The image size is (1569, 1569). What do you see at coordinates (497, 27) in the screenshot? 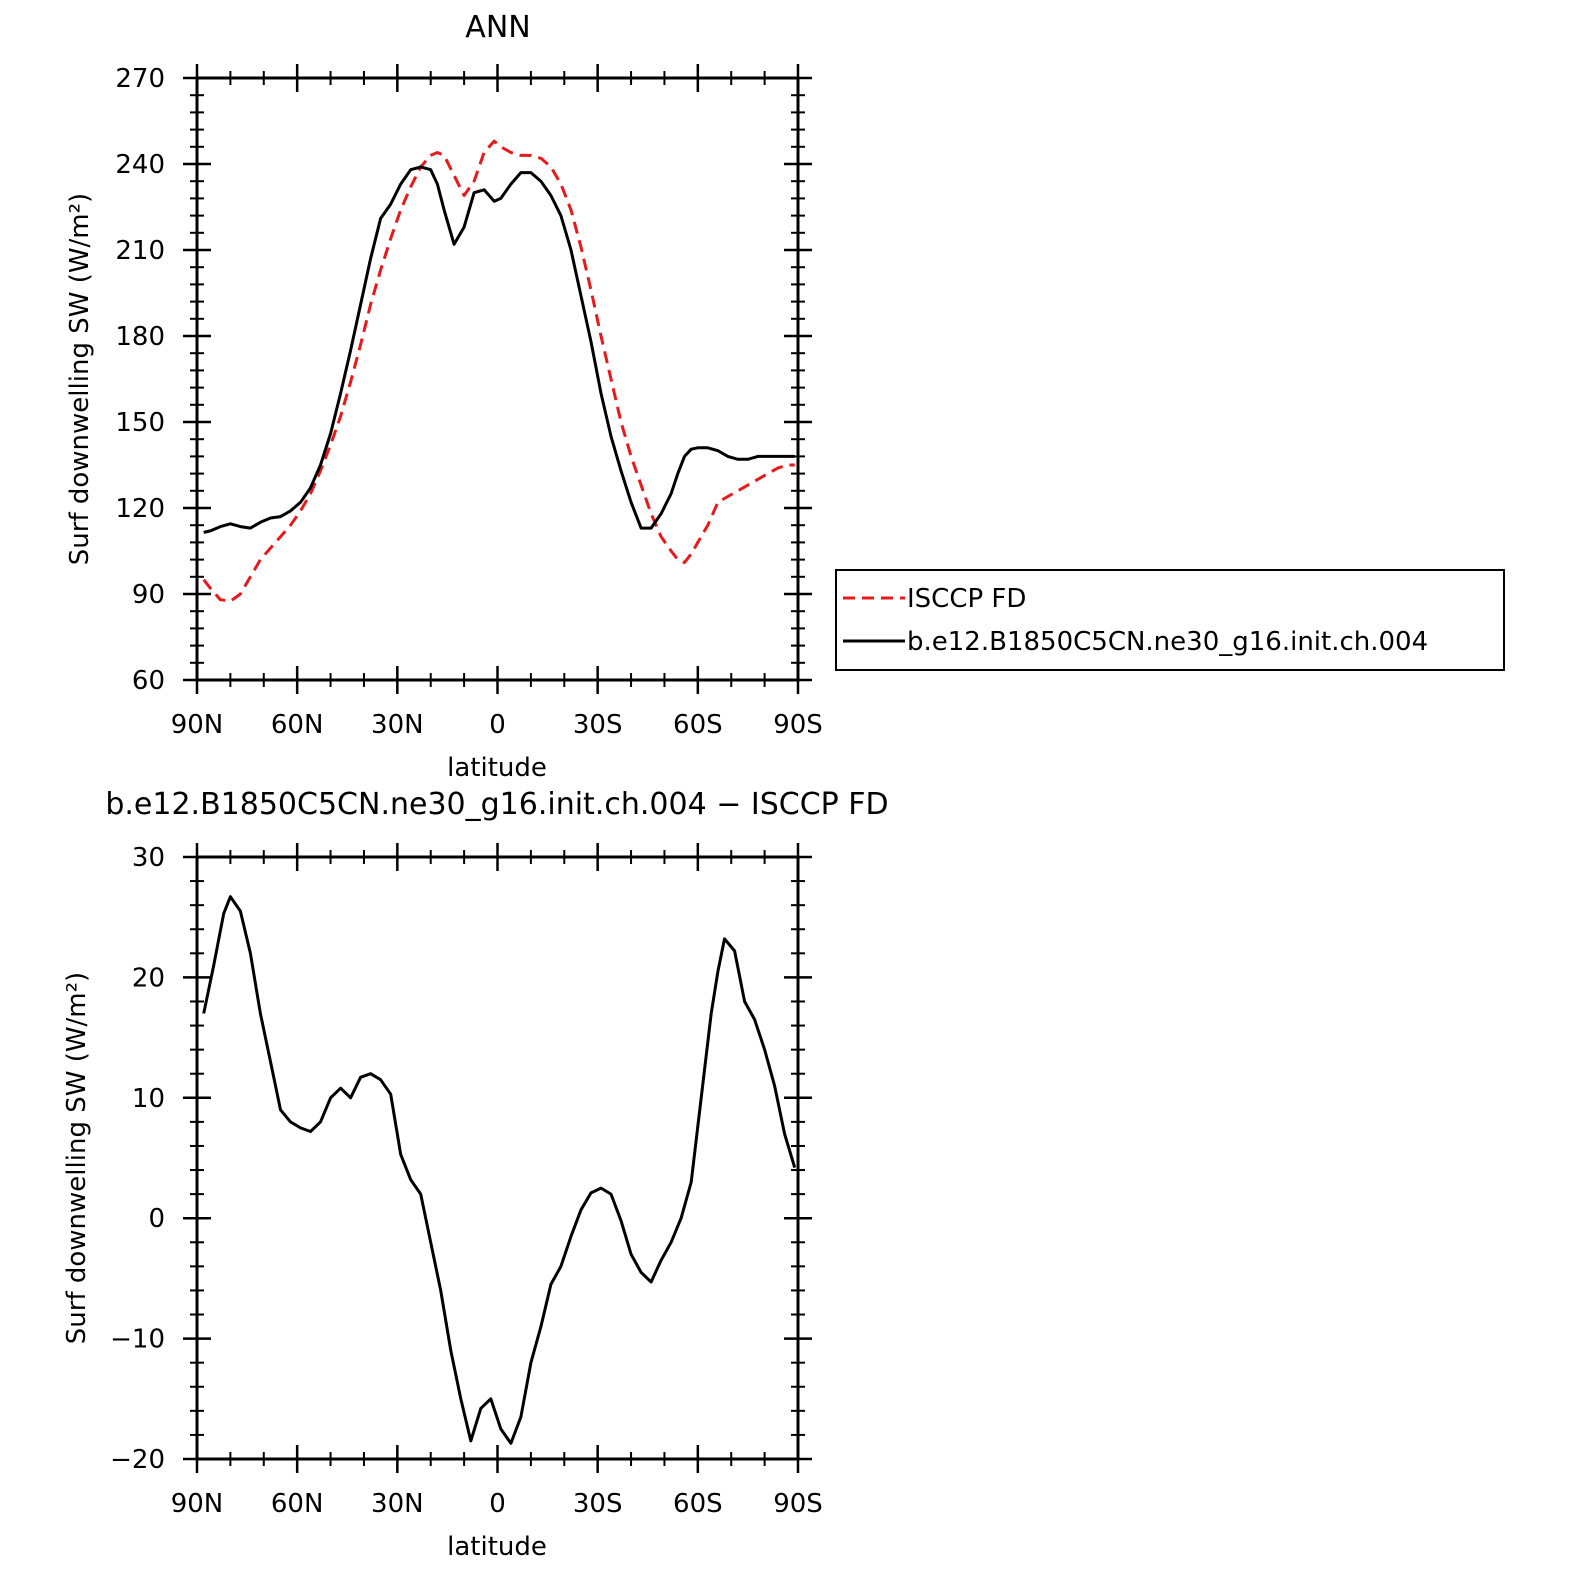
I see `top-plot-title: ANN` at bounding box center [497, 27].